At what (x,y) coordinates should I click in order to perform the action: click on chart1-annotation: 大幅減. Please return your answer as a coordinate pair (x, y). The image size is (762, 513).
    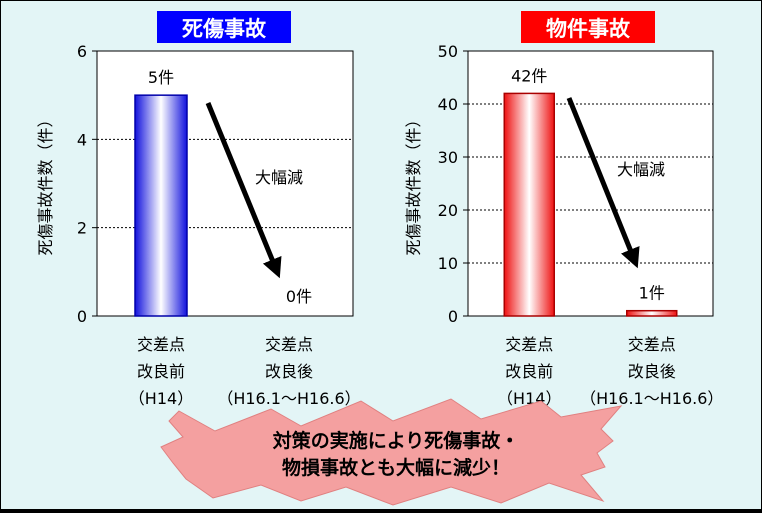
    Looking at the image, I should click on (279, 177).